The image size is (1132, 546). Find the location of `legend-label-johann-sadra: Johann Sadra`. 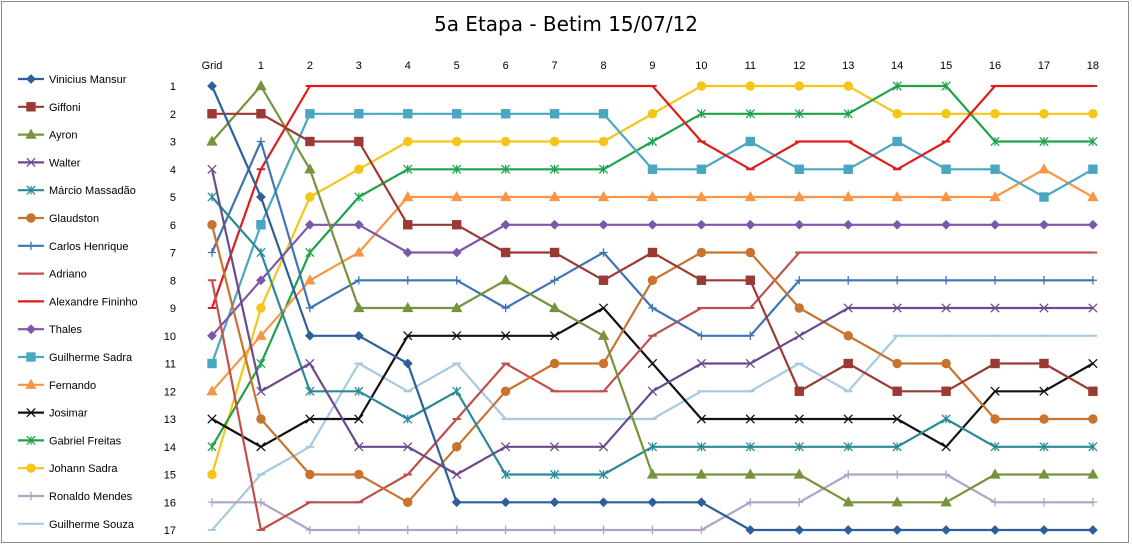

legend-label-johann-sadra: Johann Sadra is located at coordinates (83, 469).